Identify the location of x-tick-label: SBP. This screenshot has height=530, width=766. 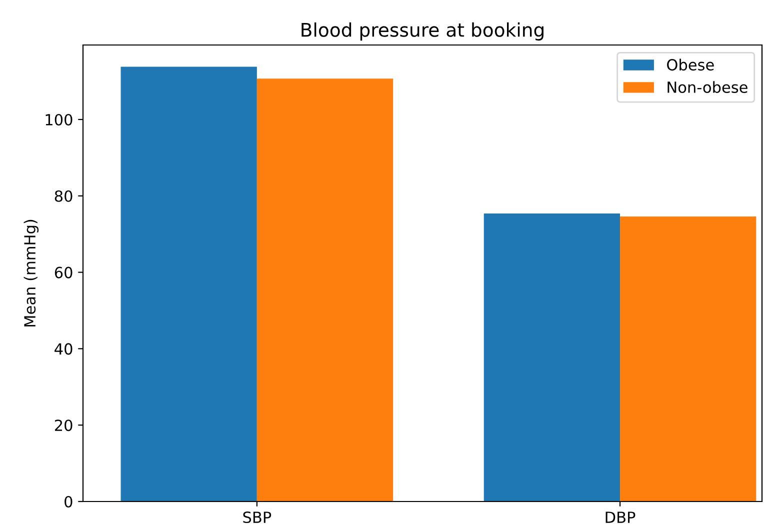
(257, 517).